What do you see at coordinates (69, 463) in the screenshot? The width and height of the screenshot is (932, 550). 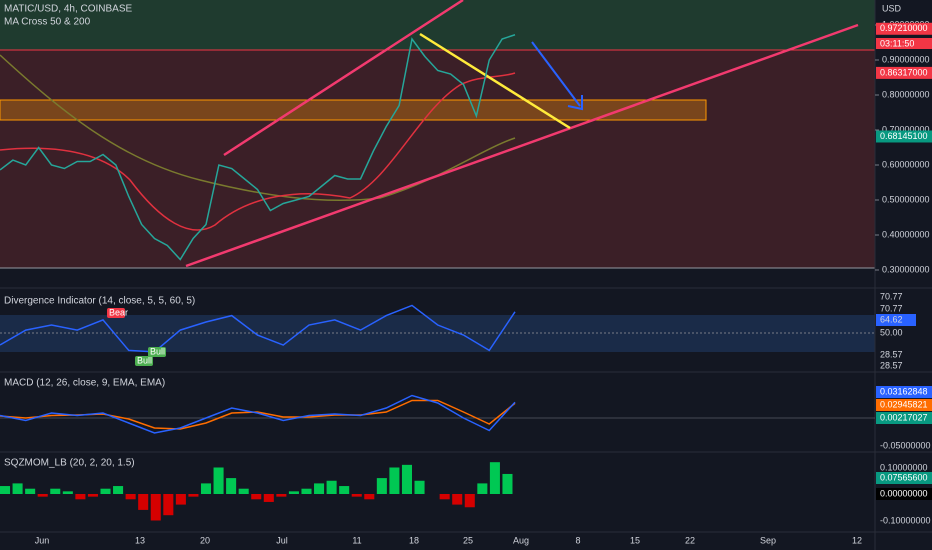 I see `pane-title: SQZMOM_LB (20, 2, 20, 1.5)` at bounding box center [69, 463].